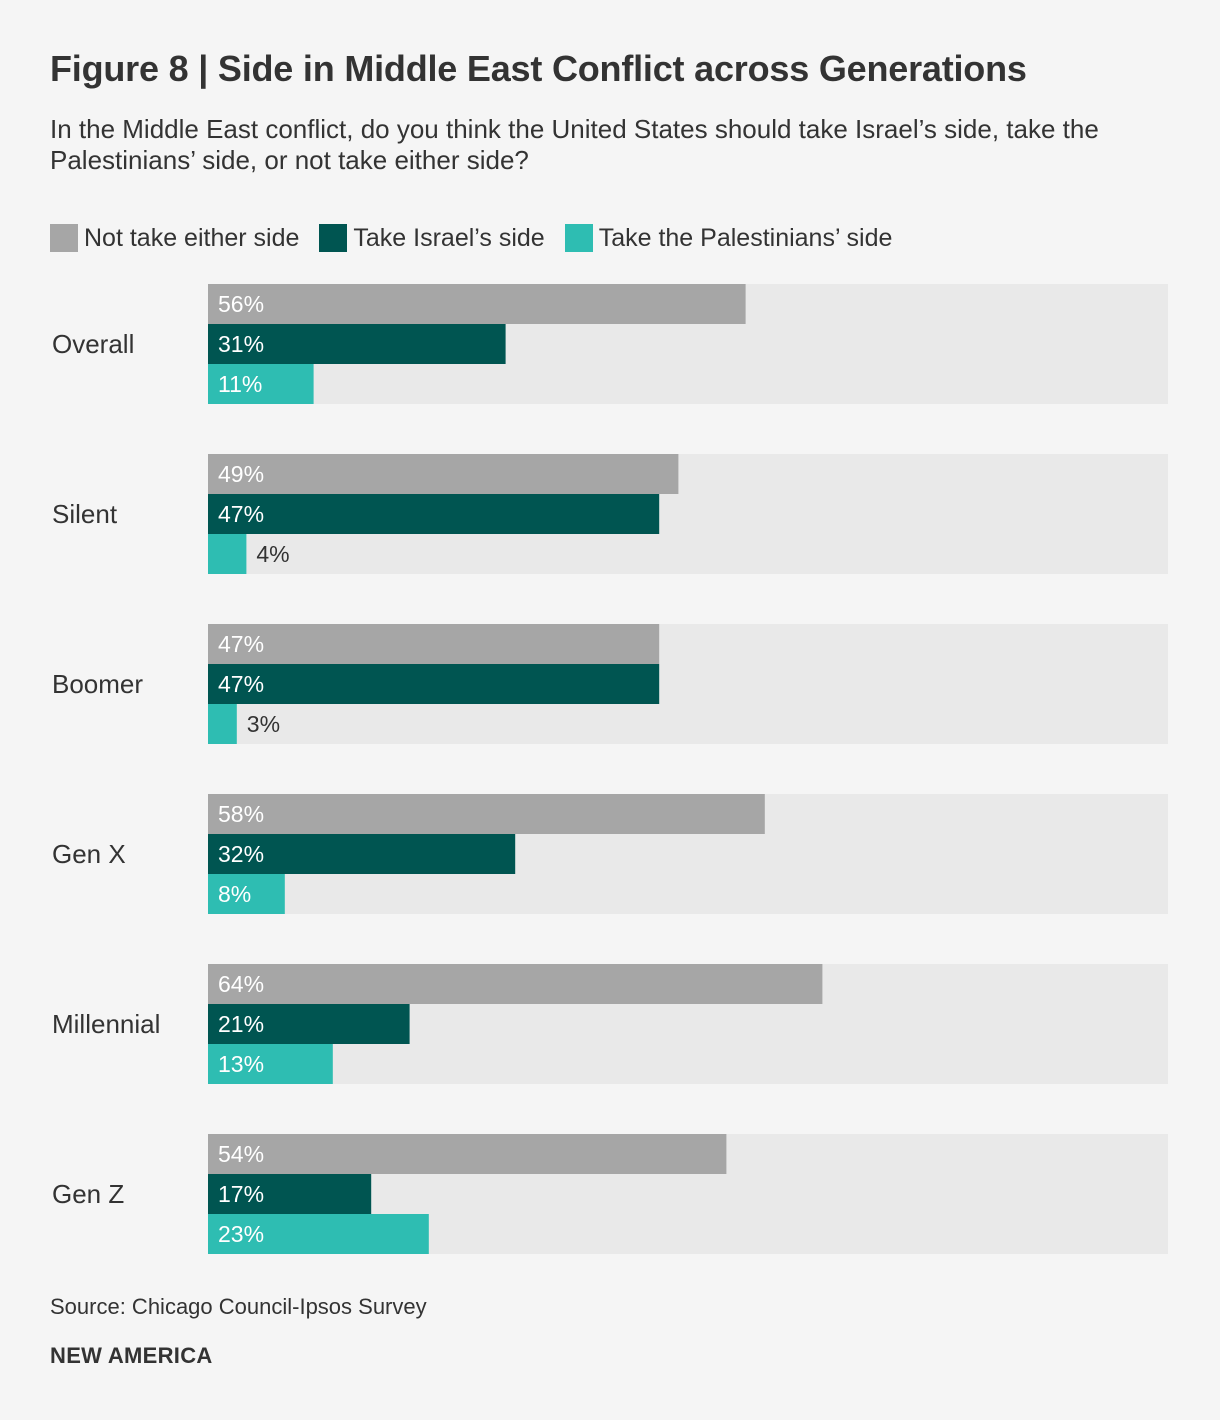 The image size is (1220, 1420). I want to click on bar-millennial-neither, so click(515, 984).